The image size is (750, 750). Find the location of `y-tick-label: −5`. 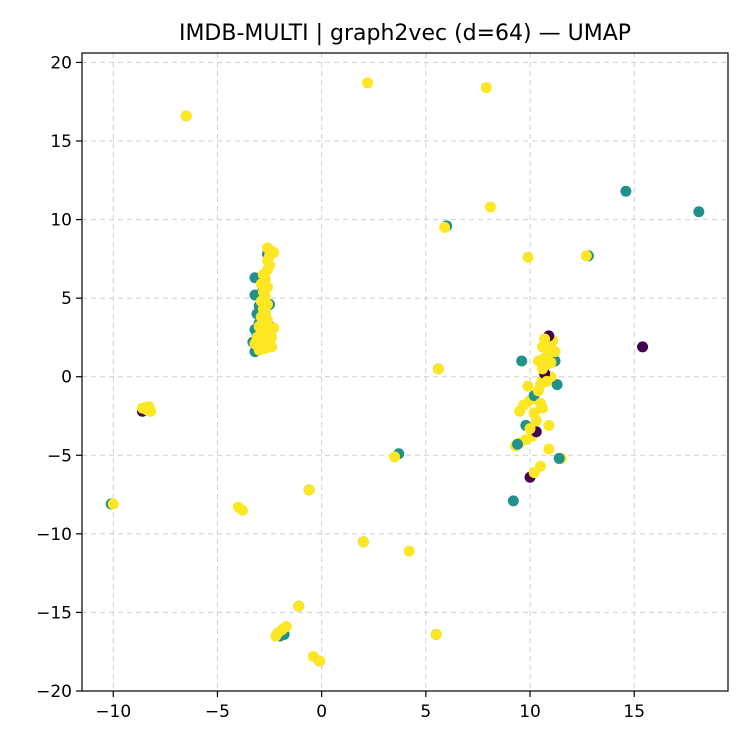

y-tick-label: −5 is located at coordinates (59, 456).